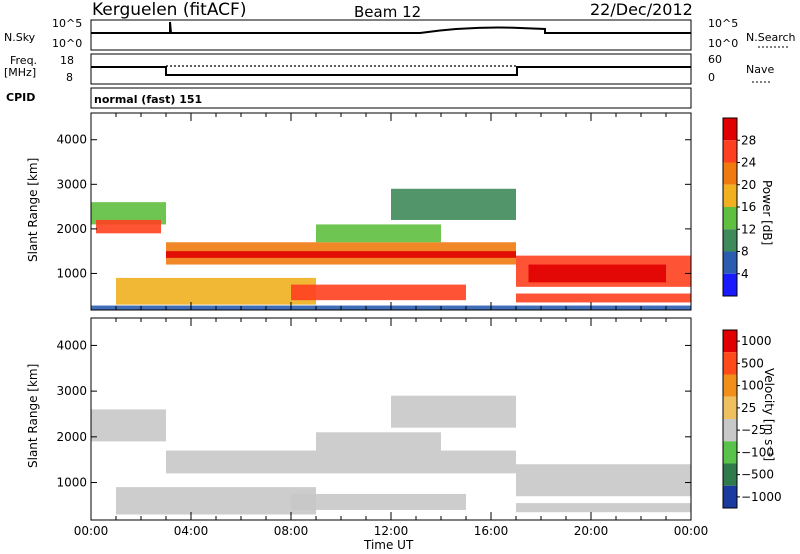 This screenshot has height=554, width=800. I want to click on colorbar-tick-label: 28, so click(748, 140).